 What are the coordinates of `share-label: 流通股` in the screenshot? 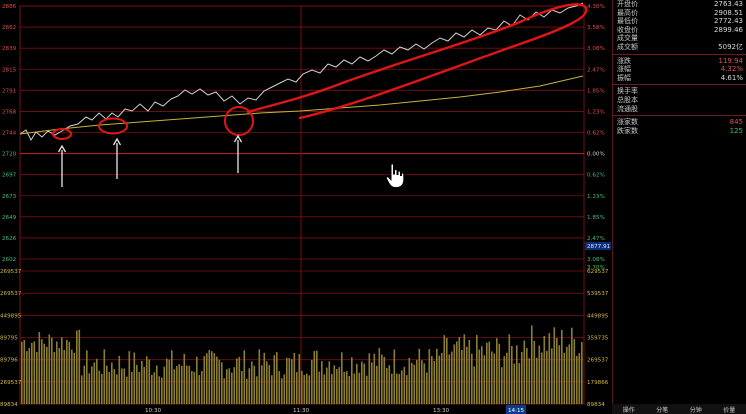 It's located at (627, 108).